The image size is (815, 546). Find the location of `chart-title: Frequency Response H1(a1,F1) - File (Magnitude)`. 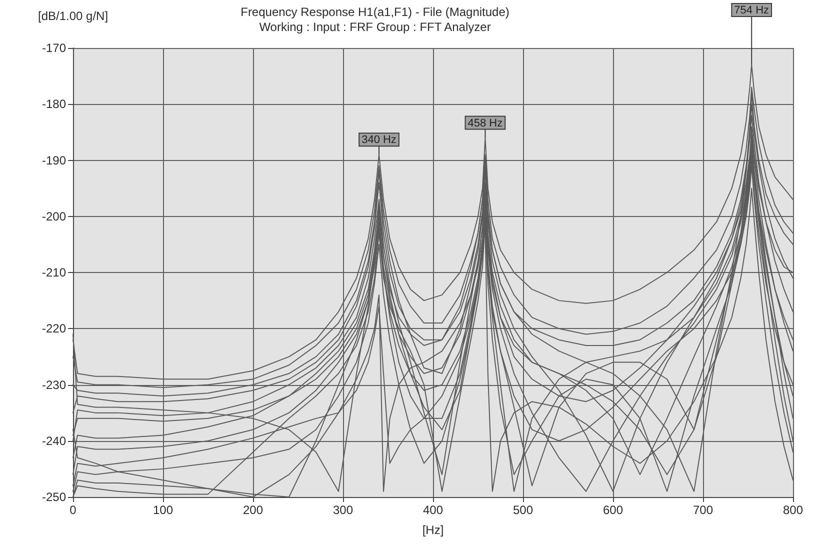

chart-title: Frequency Response H1(a1,F1) - File (Magnitude) is located at coordinates (375, 12).